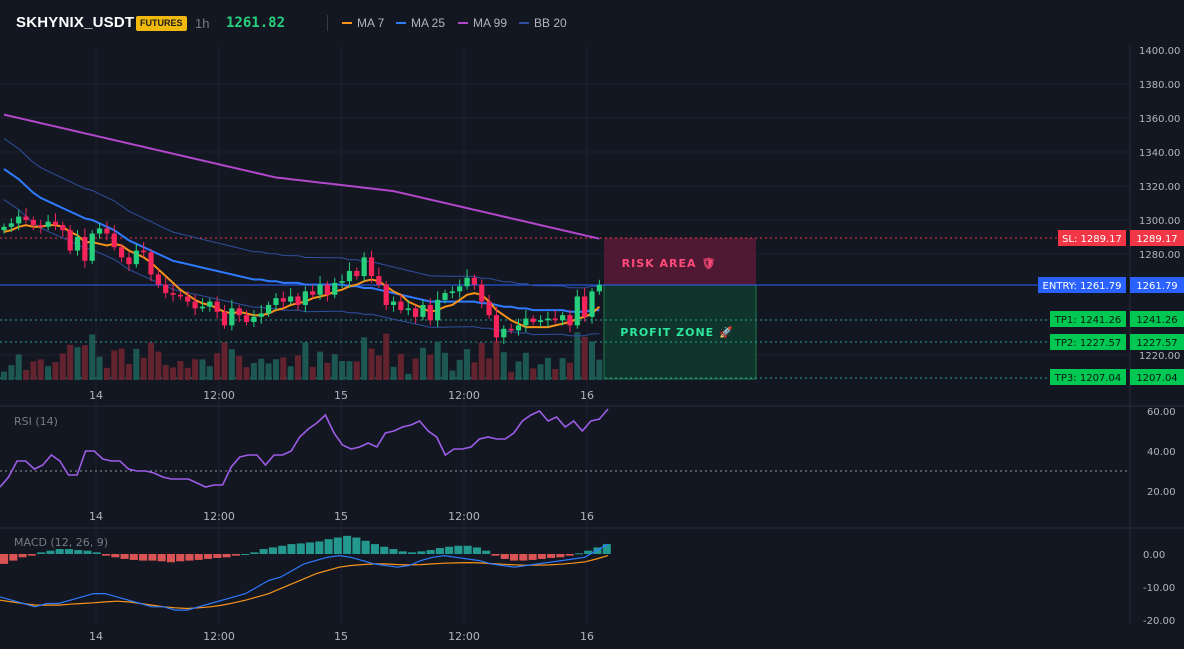 The width and height of the screenshot is (1184, 649). Describe the element at coordinates (1111, 285) in the screenshot. I see `entry-label: ENTRY: 1261.79 1261.79` at that location.